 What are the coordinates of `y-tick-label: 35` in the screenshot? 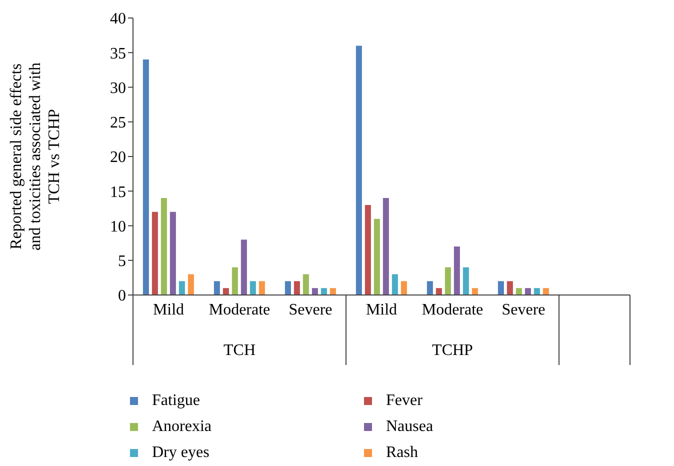 It's located at (118, 53).